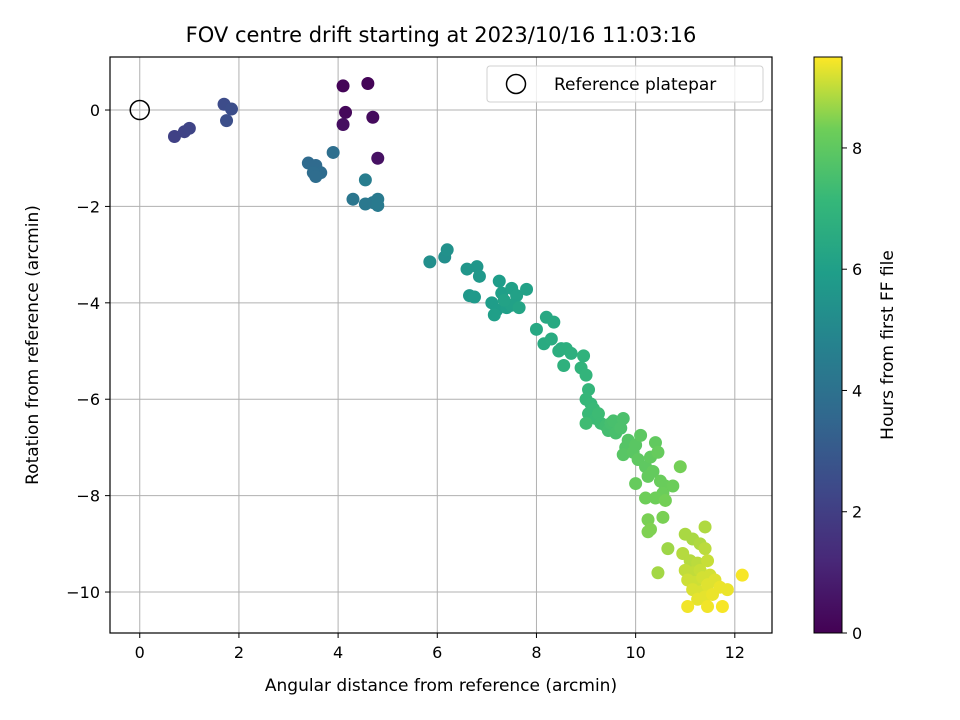  I want to click on x-tick-label: 12, so click(735, 652).